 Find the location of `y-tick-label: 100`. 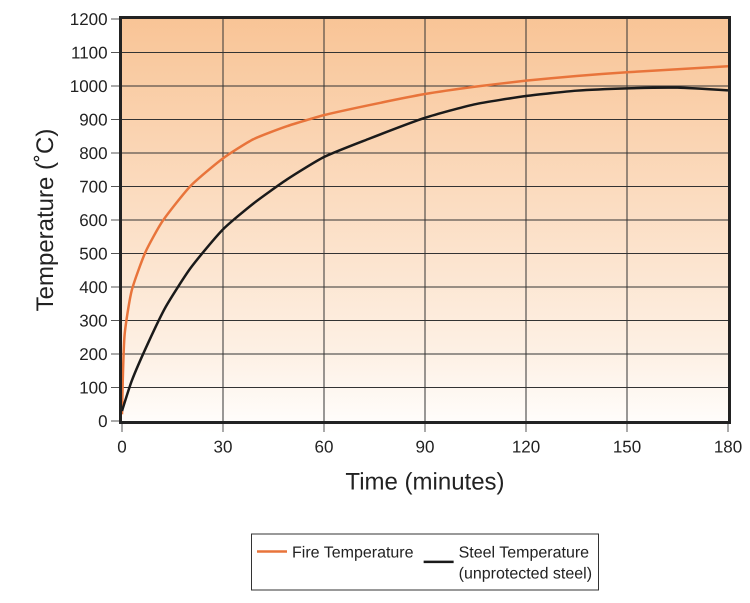

y-tick-label: 100 is located at coordinates (93, 388).